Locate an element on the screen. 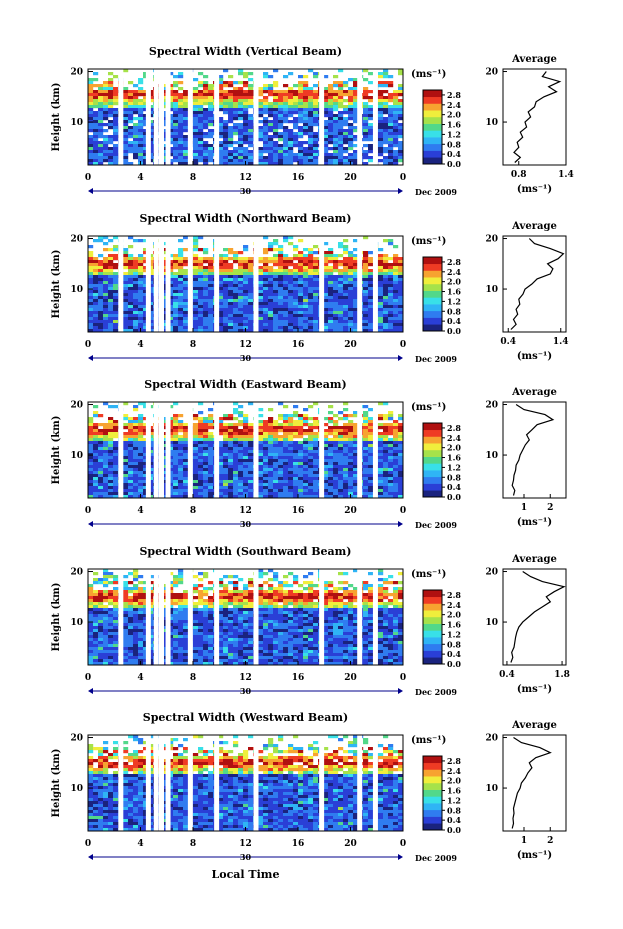  date-span-arrow-left is located at coordinates (90, 191).